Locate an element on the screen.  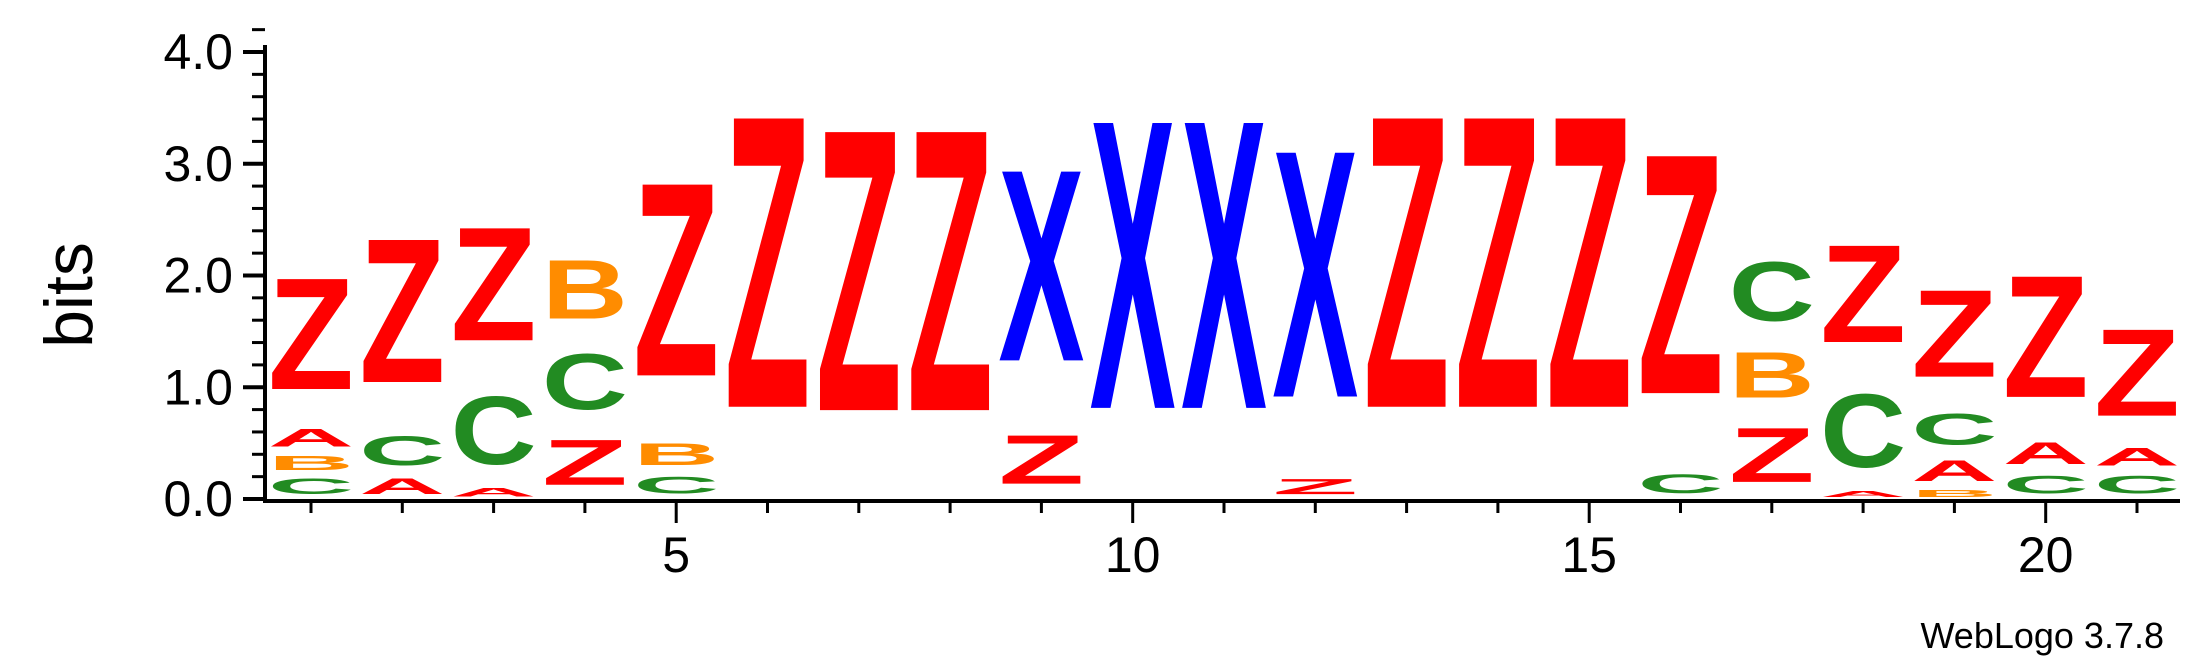
x-tick-label: 10 is located at coordinates (1133, 555).